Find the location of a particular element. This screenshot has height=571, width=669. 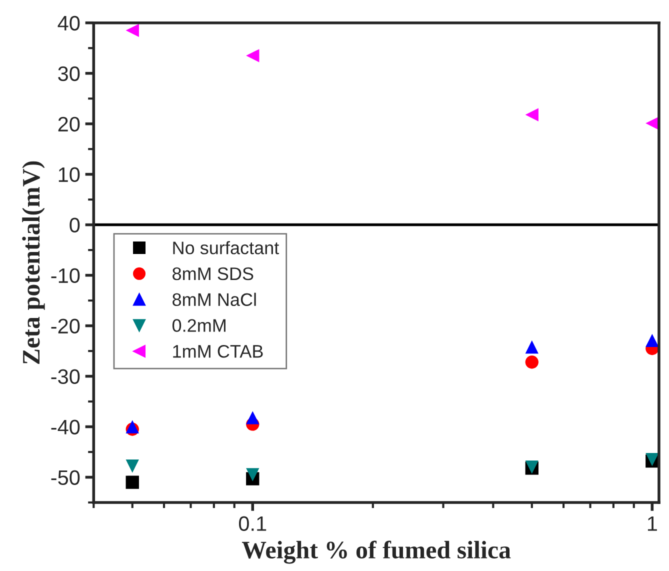

y-tick-label: 0 is located at coordinates (75, 225).